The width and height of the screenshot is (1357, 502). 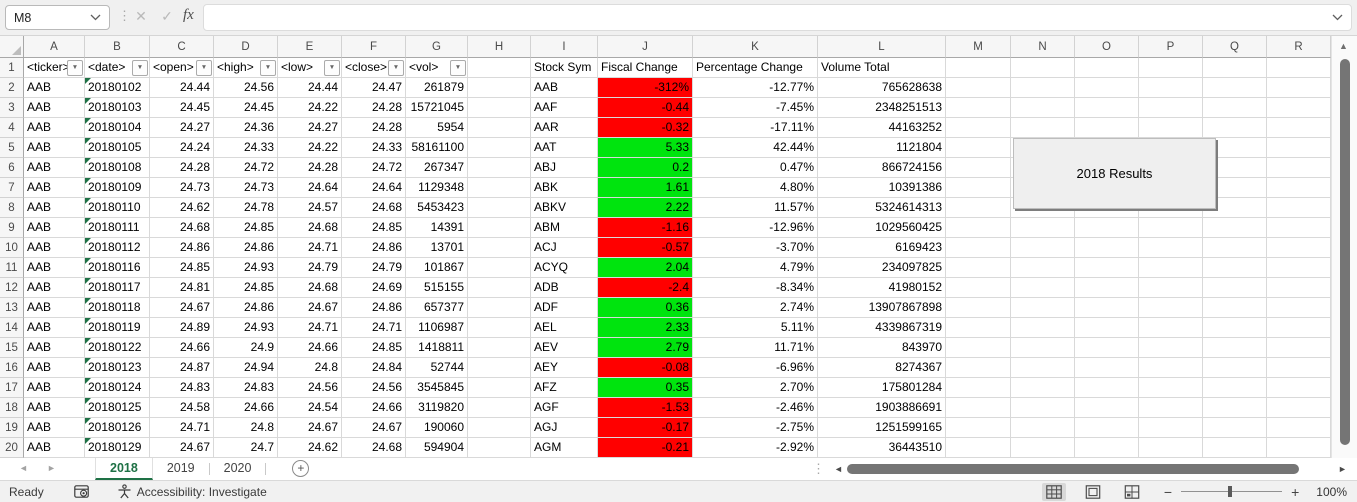 What do you see at coordinates (499, 108) in the screenshot?
I see `cell-h3` at bounding box center [499, 108].